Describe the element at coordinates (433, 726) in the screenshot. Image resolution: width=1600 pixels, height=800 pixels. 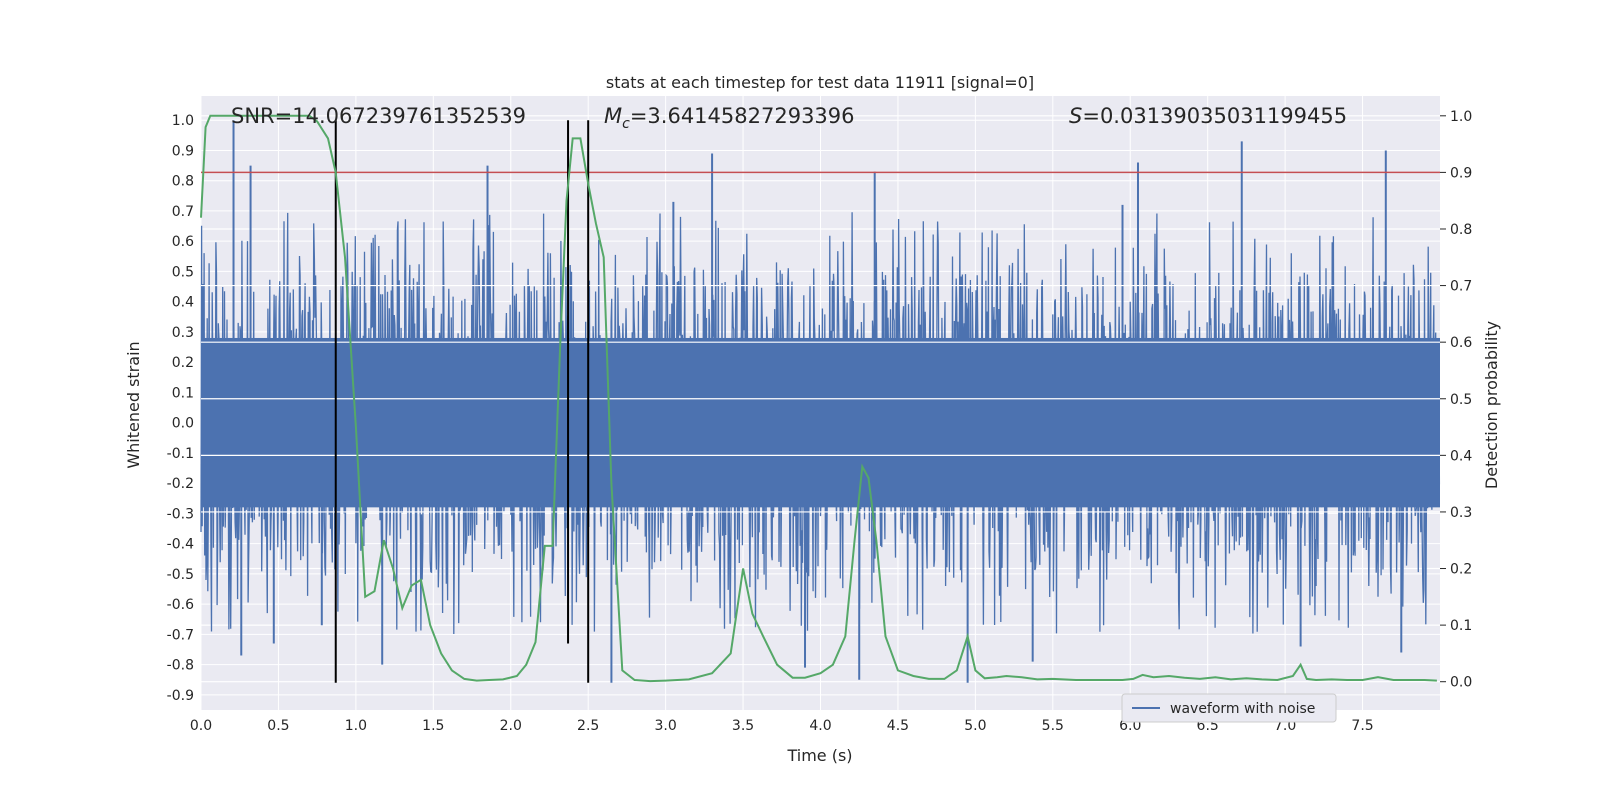
I see `x-tick-label: 1.5` at that location.